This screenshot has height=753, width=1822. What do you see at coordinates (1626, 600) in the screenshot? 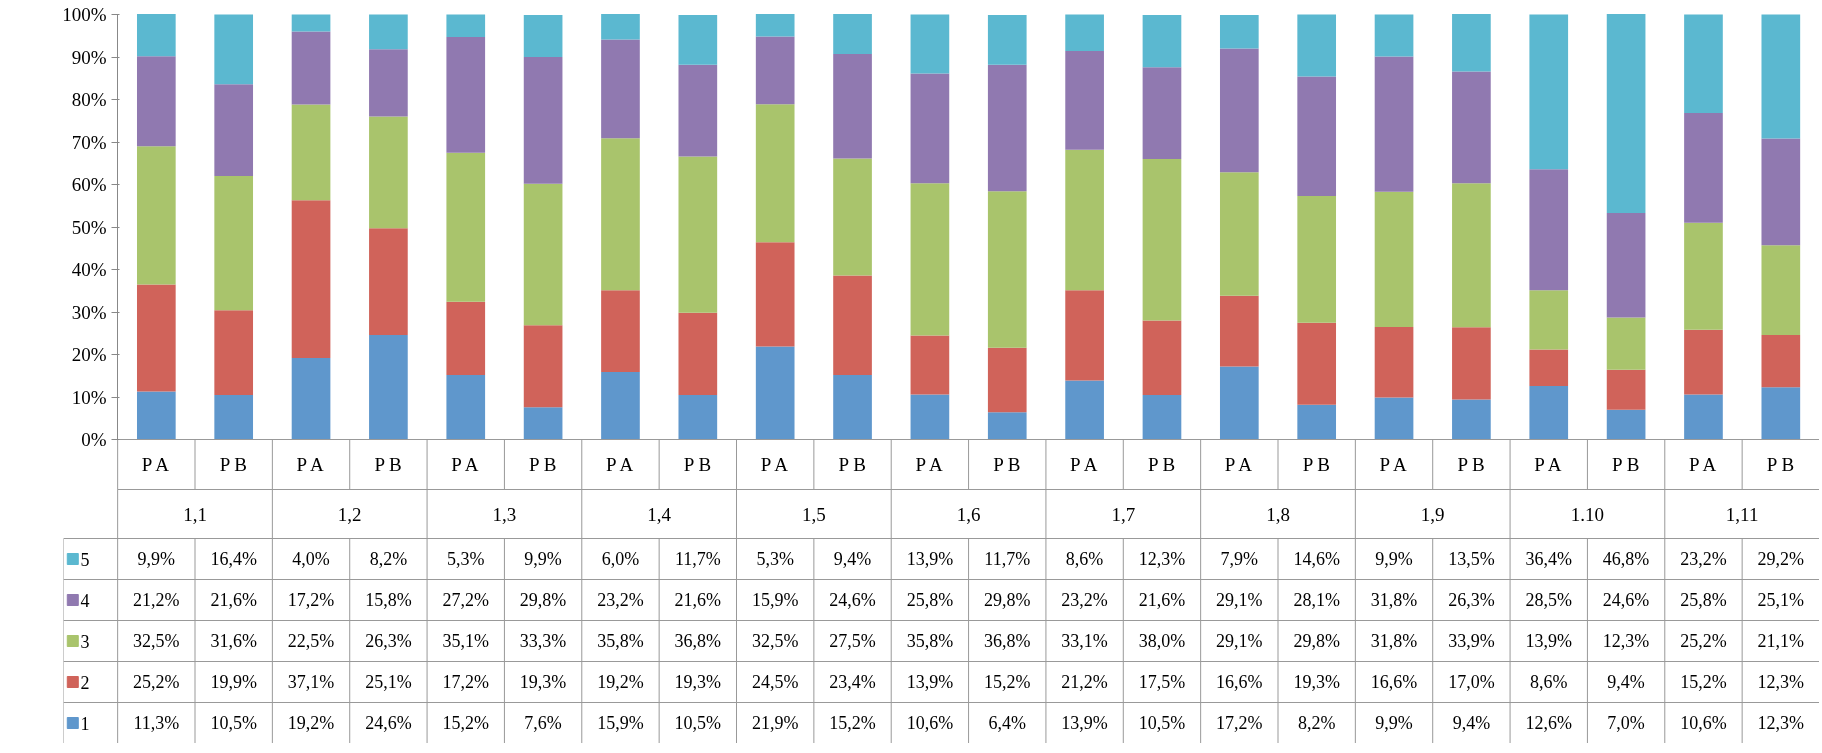
I see `data-label: 24,6%` at bounding box center [1626, 600].